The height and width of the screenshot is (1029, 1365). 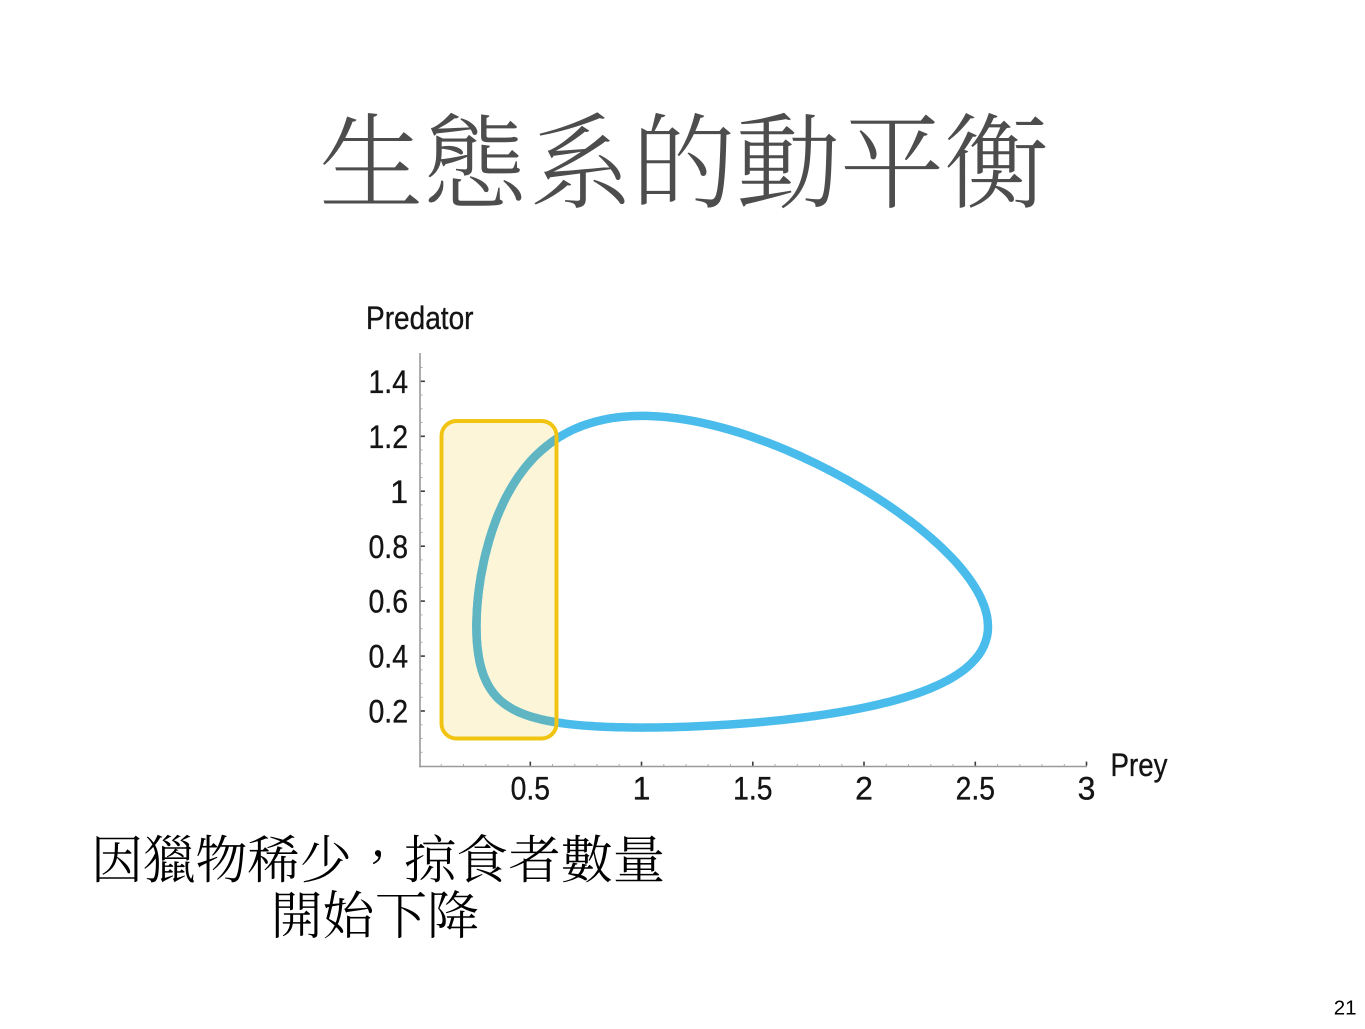 I want to click on svg-text: 2, so click(x=864, y=789).